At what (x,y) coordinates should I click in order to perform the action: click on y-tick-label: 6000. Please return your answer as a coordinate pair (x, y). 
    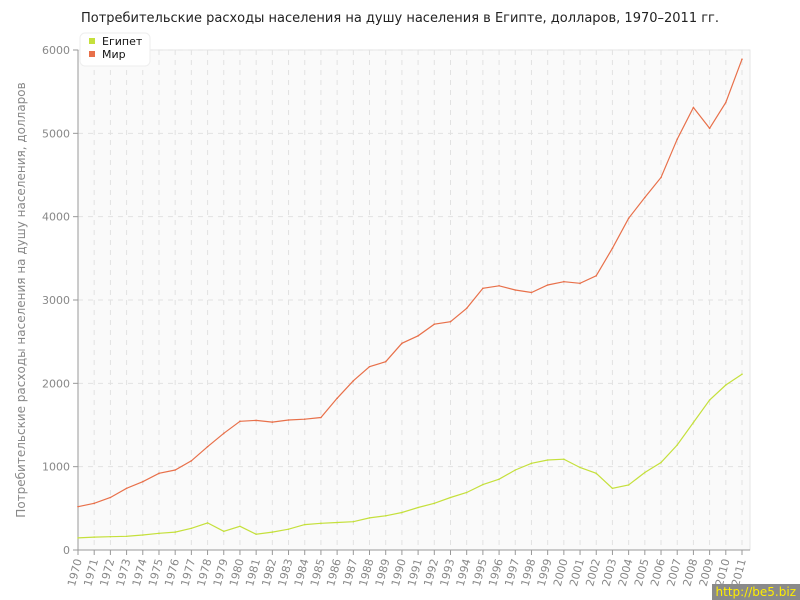
    Looking at the image, I should click on (56, 50).